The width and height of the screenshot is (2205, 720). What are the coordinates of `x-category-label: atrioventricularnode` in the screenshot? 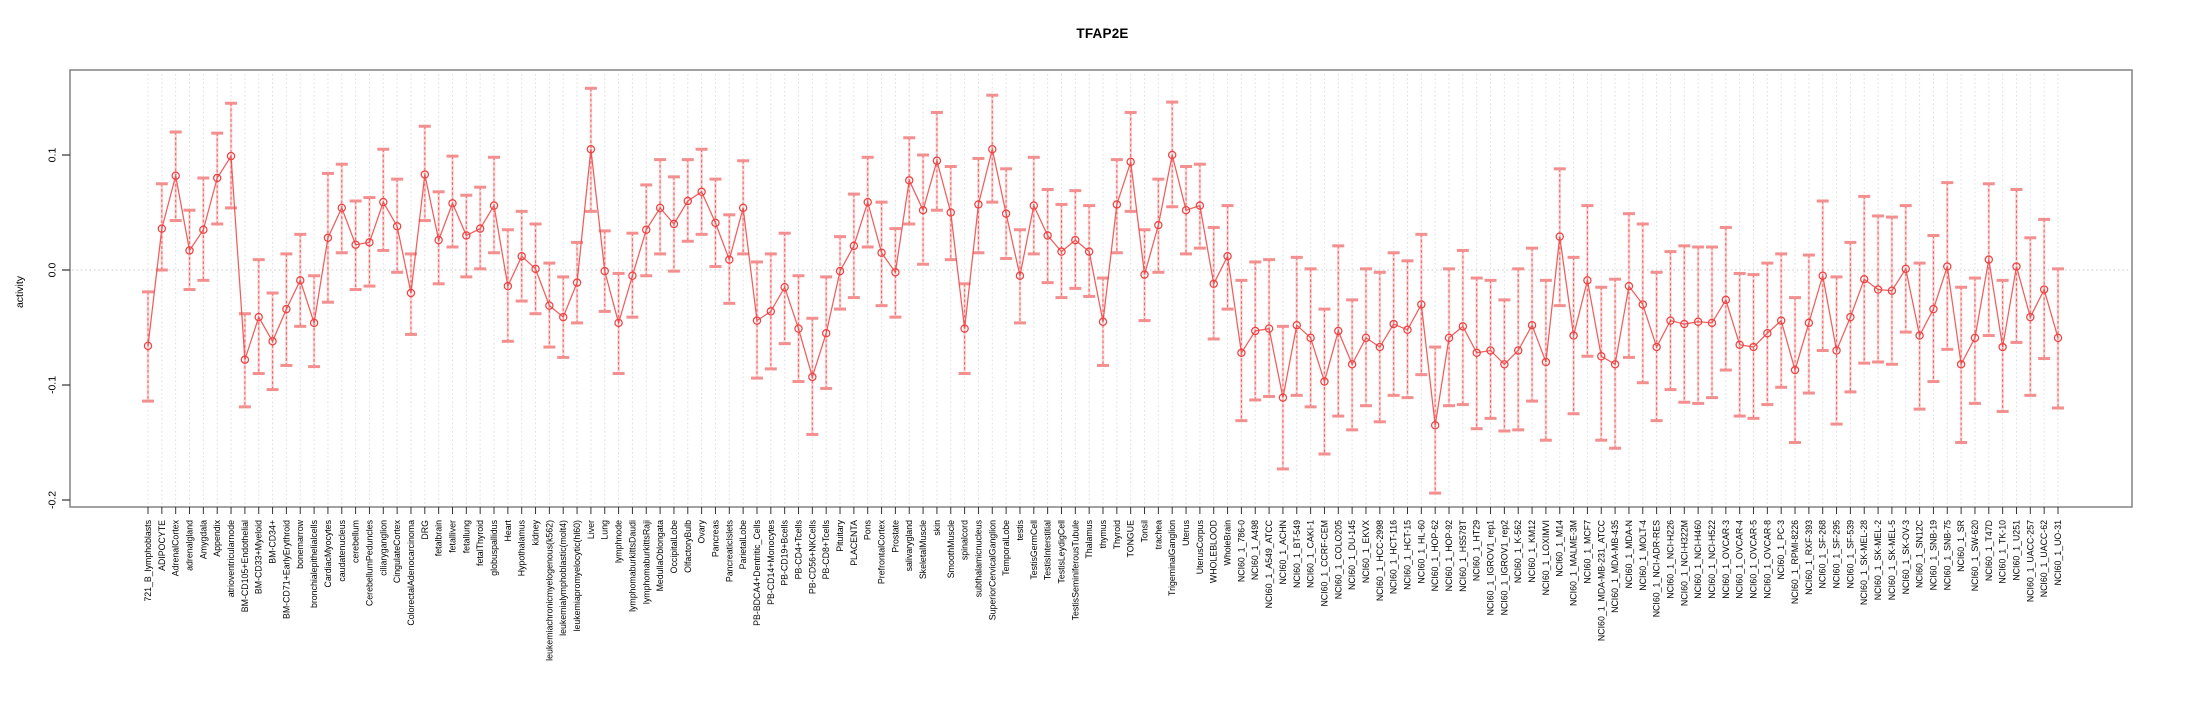 It's located at (231, 558).